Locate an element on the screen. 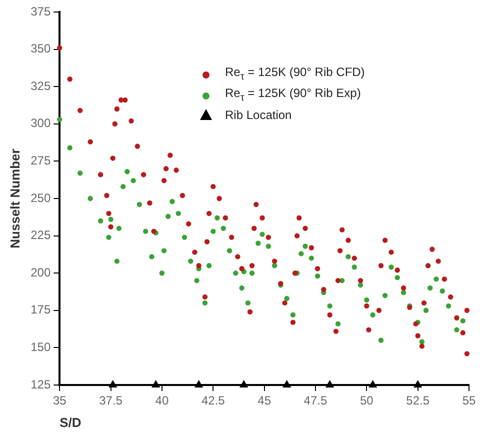  y-tick-label: 325 is located at coordinates (40, 85).